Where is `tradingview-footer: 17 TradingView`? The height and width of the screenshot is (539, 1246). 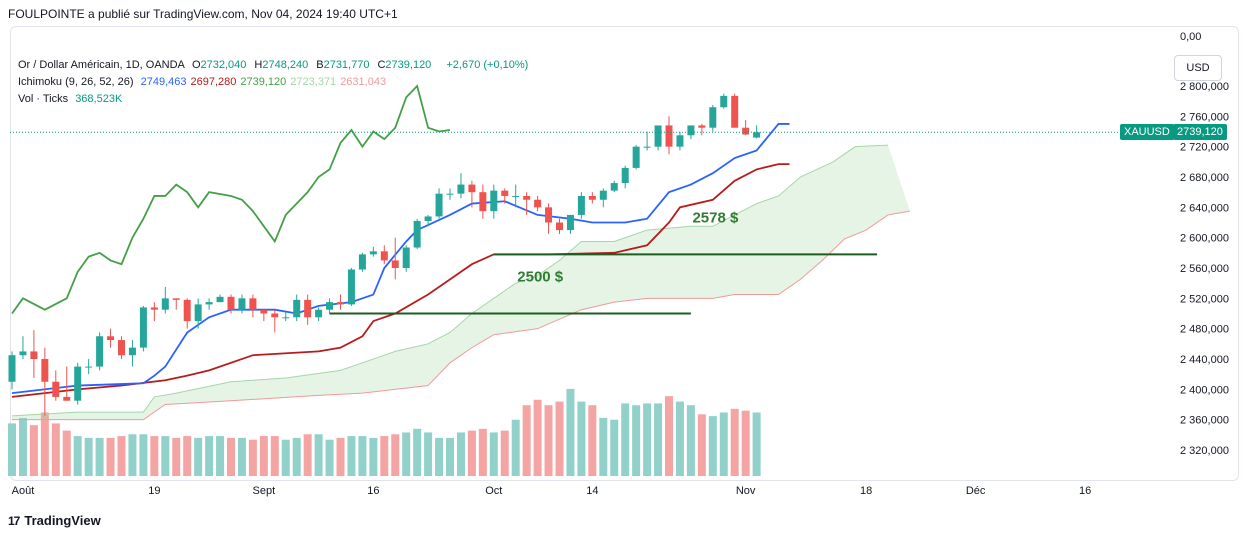 tradingview-footer: 17 TradingView is located at coordinates (54, 520).